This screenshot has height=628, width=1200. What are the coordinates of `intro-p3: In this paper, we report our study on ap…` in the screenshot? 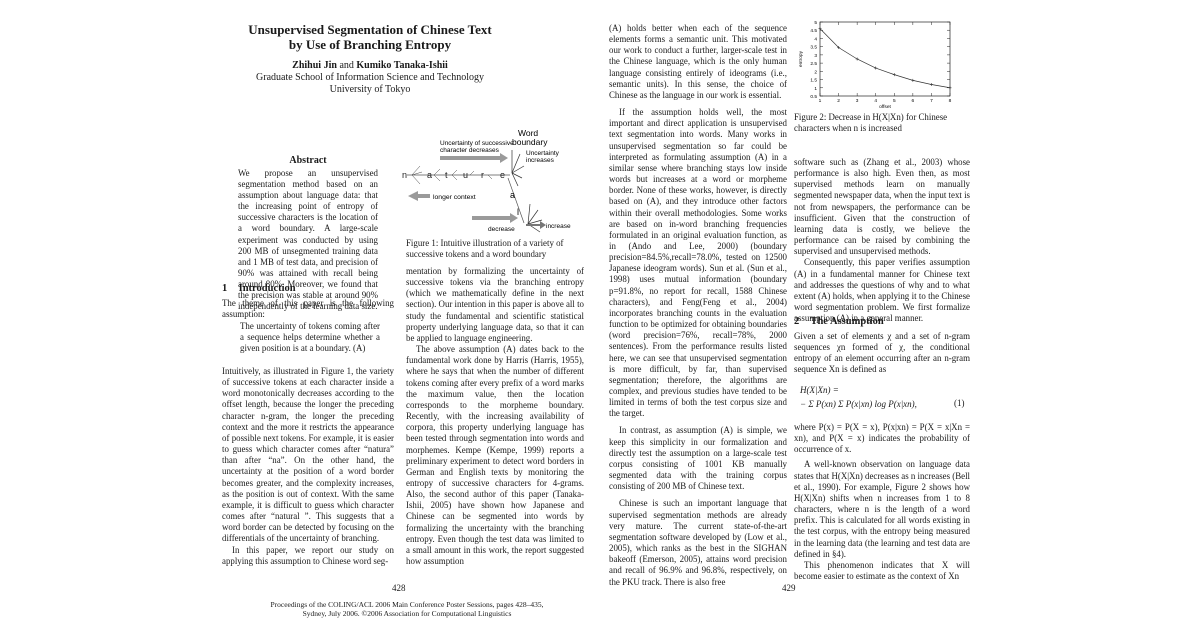 It's located at (308, 555).